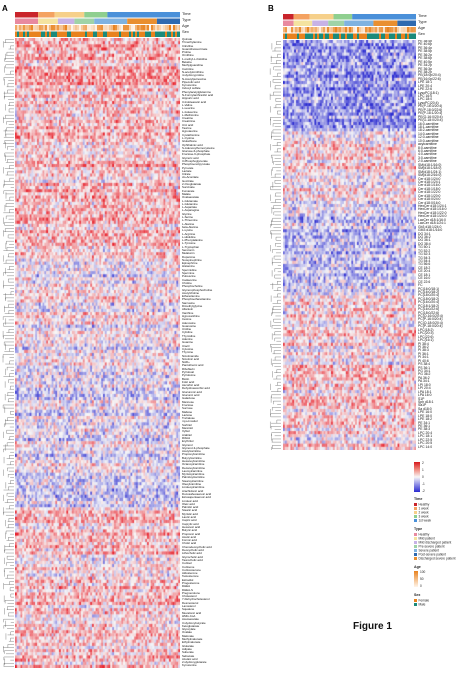 This screenshot has width=465, height=680. I want to click on row-label: Glyoxylate, so click(189, 629).